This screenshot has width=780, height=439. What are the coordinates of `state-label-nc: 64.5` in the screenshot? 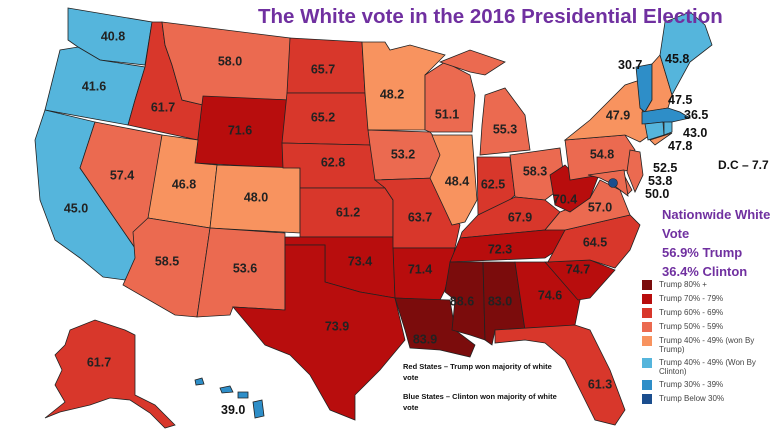 It's located at (595, 242).